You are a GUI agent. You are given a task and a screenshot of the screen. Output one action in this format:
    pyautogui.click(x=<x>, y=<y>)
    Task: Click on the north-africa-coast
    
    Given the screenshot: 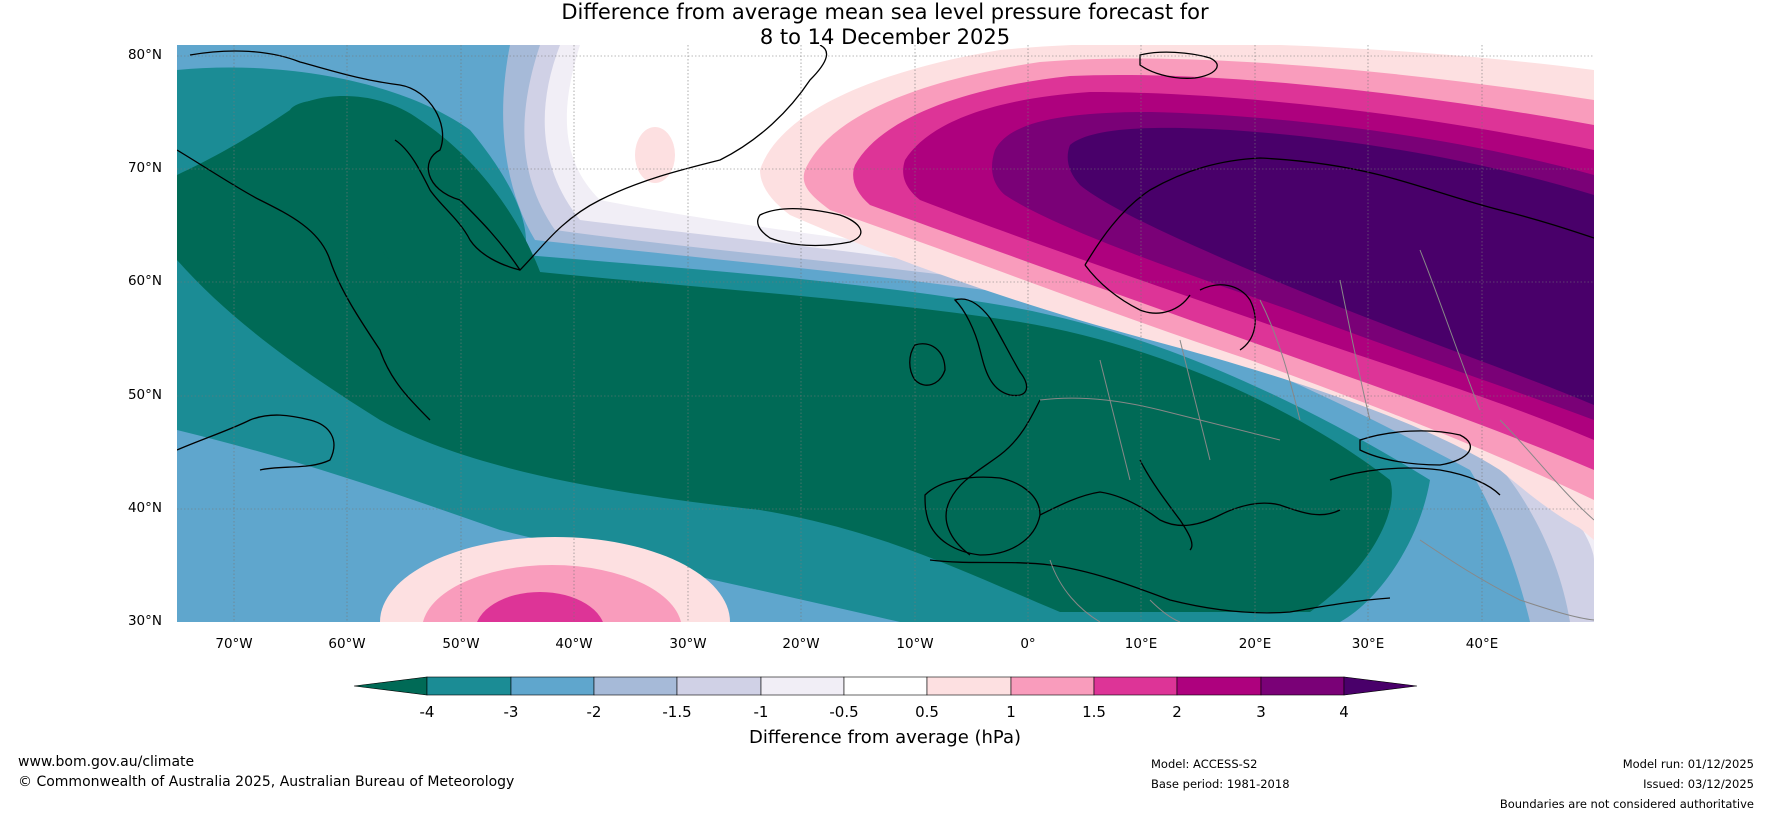 What is the action you would take?
    pyautogui.click(x=1160, y=586)
    